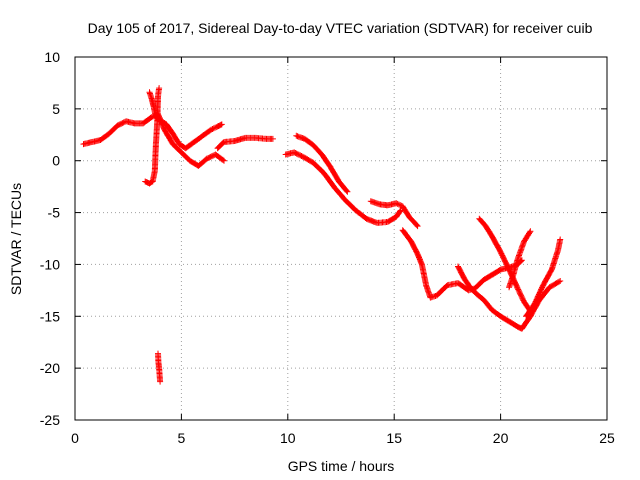  Describe the element at coordinates (50, 368) in the screenshot. I see `y-tick-label: -20` at that location.